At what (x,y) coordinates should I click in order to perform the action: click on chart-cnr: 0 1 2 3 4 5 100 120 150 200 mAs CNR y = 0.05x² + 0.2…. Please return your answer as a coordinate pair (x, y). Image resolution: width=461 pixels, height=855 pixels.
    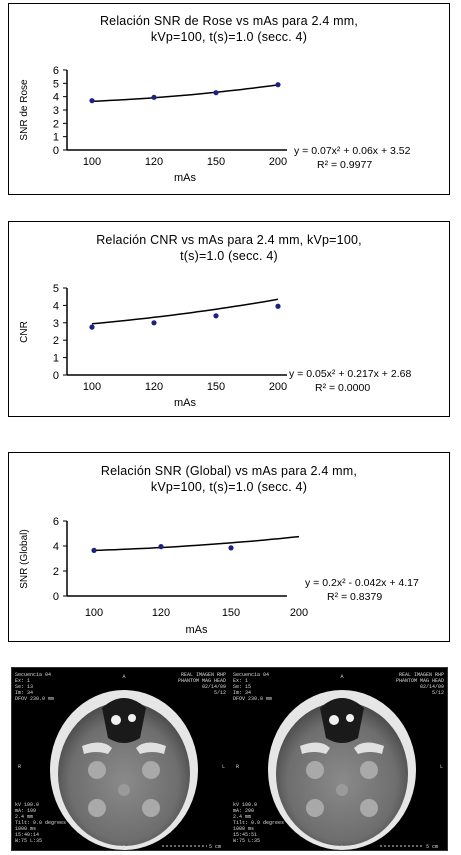
    Looking at the image, I should click on (215, 346).